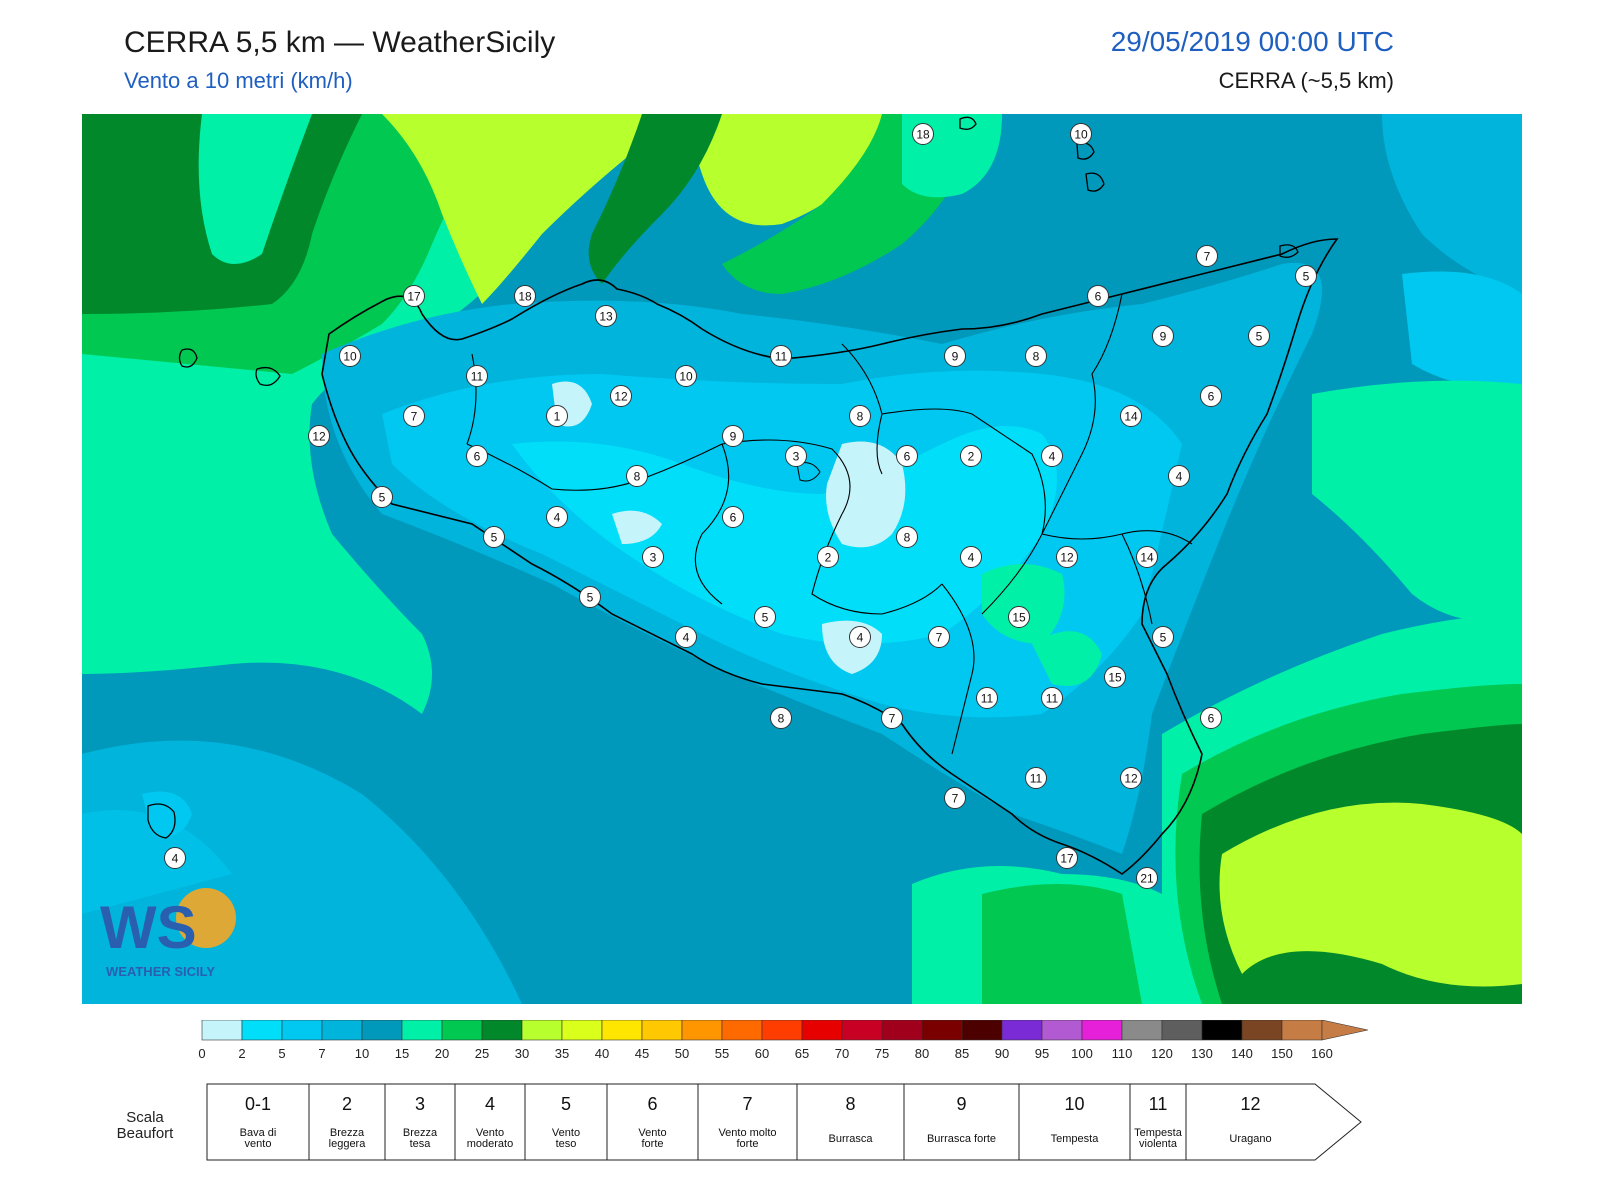 This screenshot has height=1200, width=1600. I want to click on beaufort-description: Tempesta, so click(1075, 1139).